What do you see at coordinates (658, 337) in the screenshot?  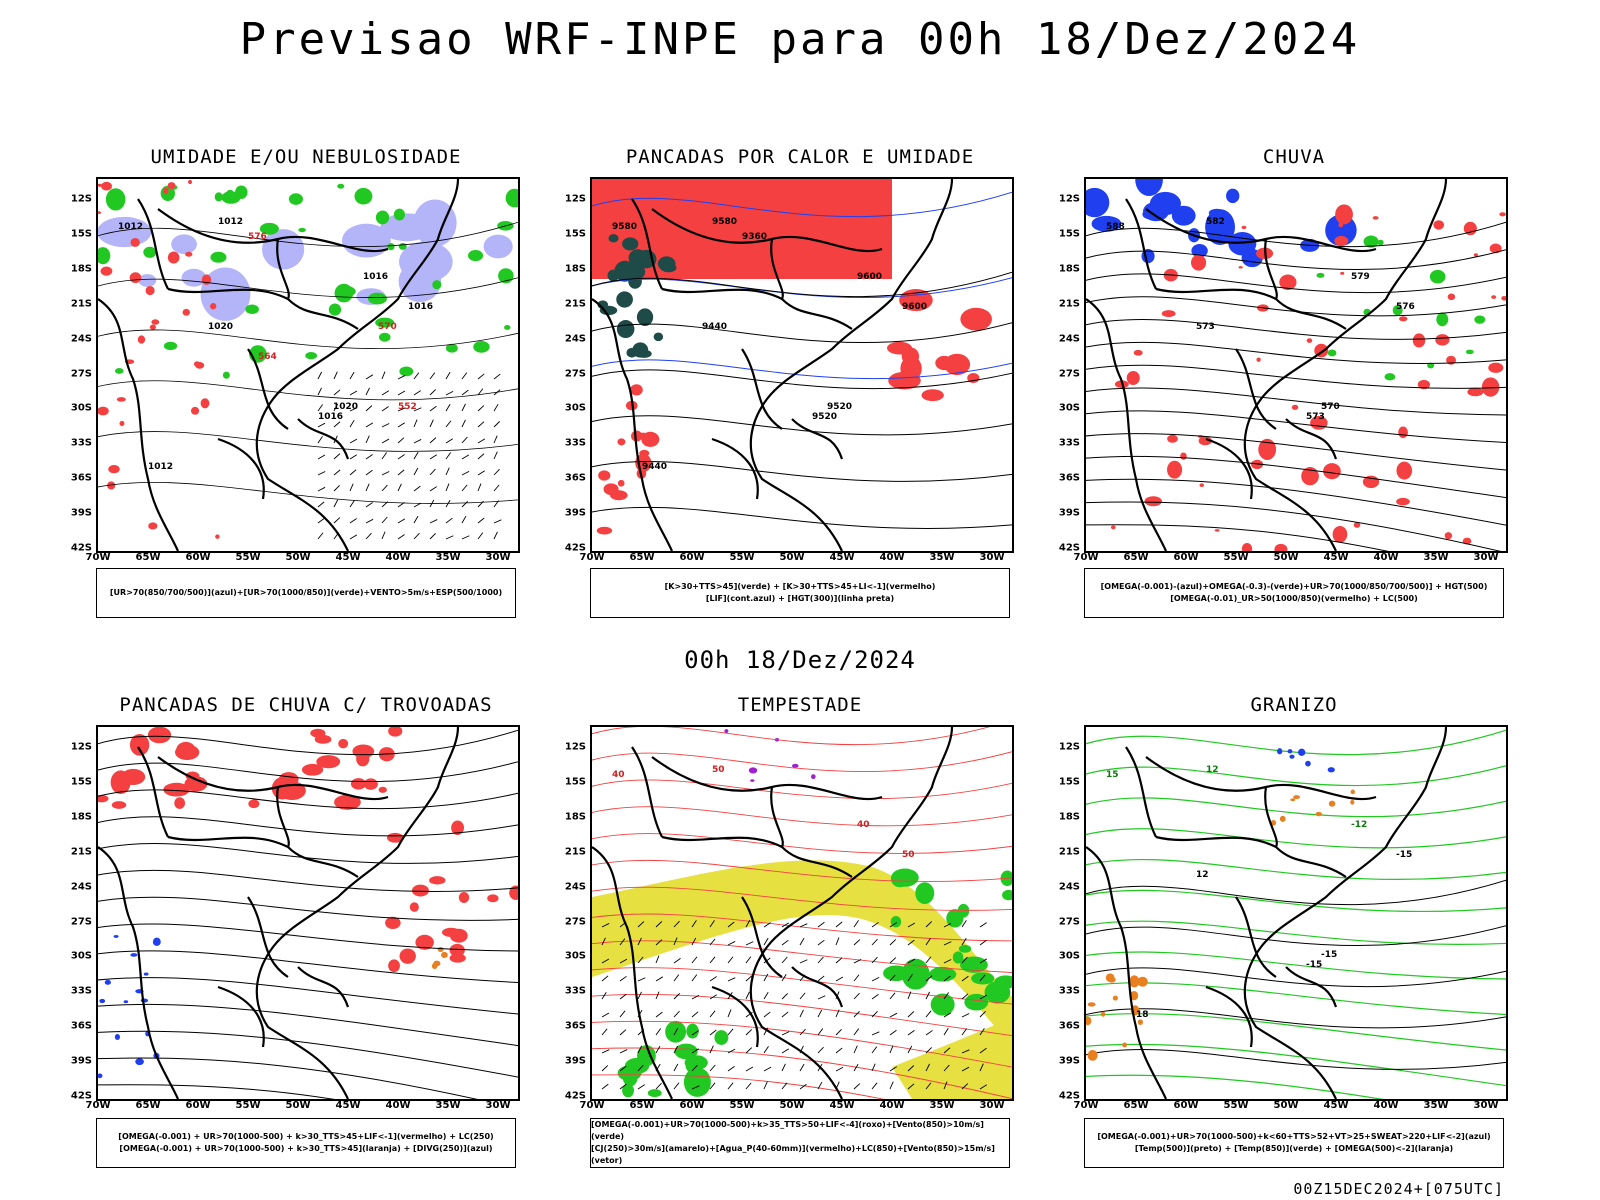 I see `instability-green` at bounding box center [658, 337].